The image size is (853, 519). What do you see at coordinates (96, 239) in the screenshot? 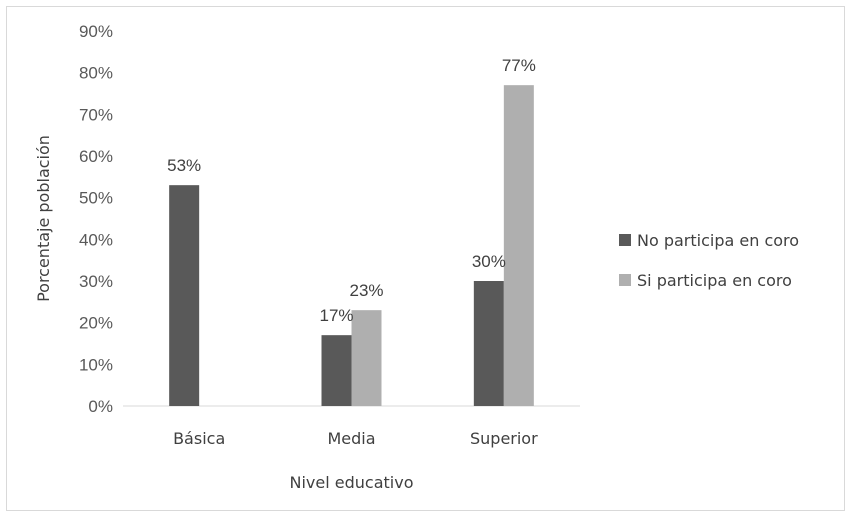
I see `y-tick-label: 40%` at bounding box center [96, 239].